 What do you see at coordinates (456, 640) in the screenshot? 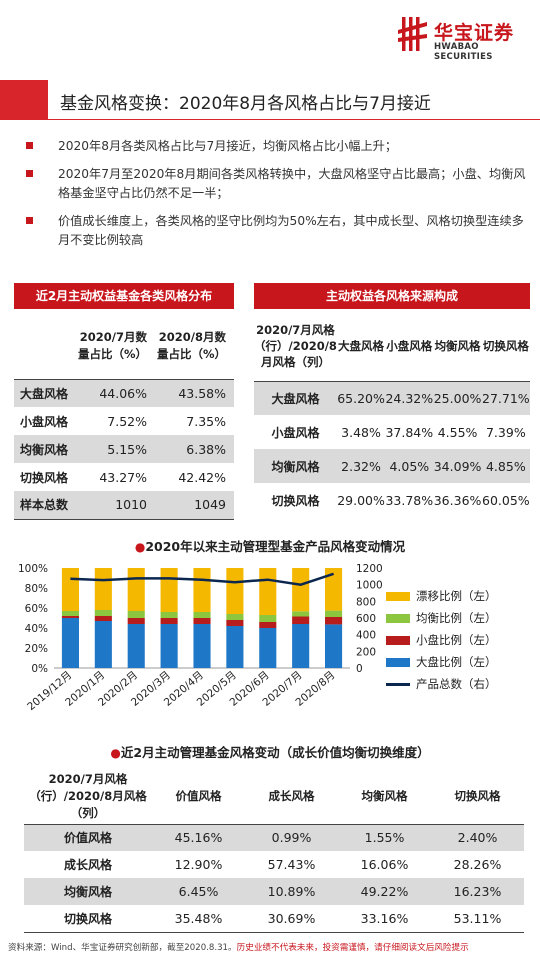
I see `legend-label: 小盘比例（左）` at bounding box center [456, 640].